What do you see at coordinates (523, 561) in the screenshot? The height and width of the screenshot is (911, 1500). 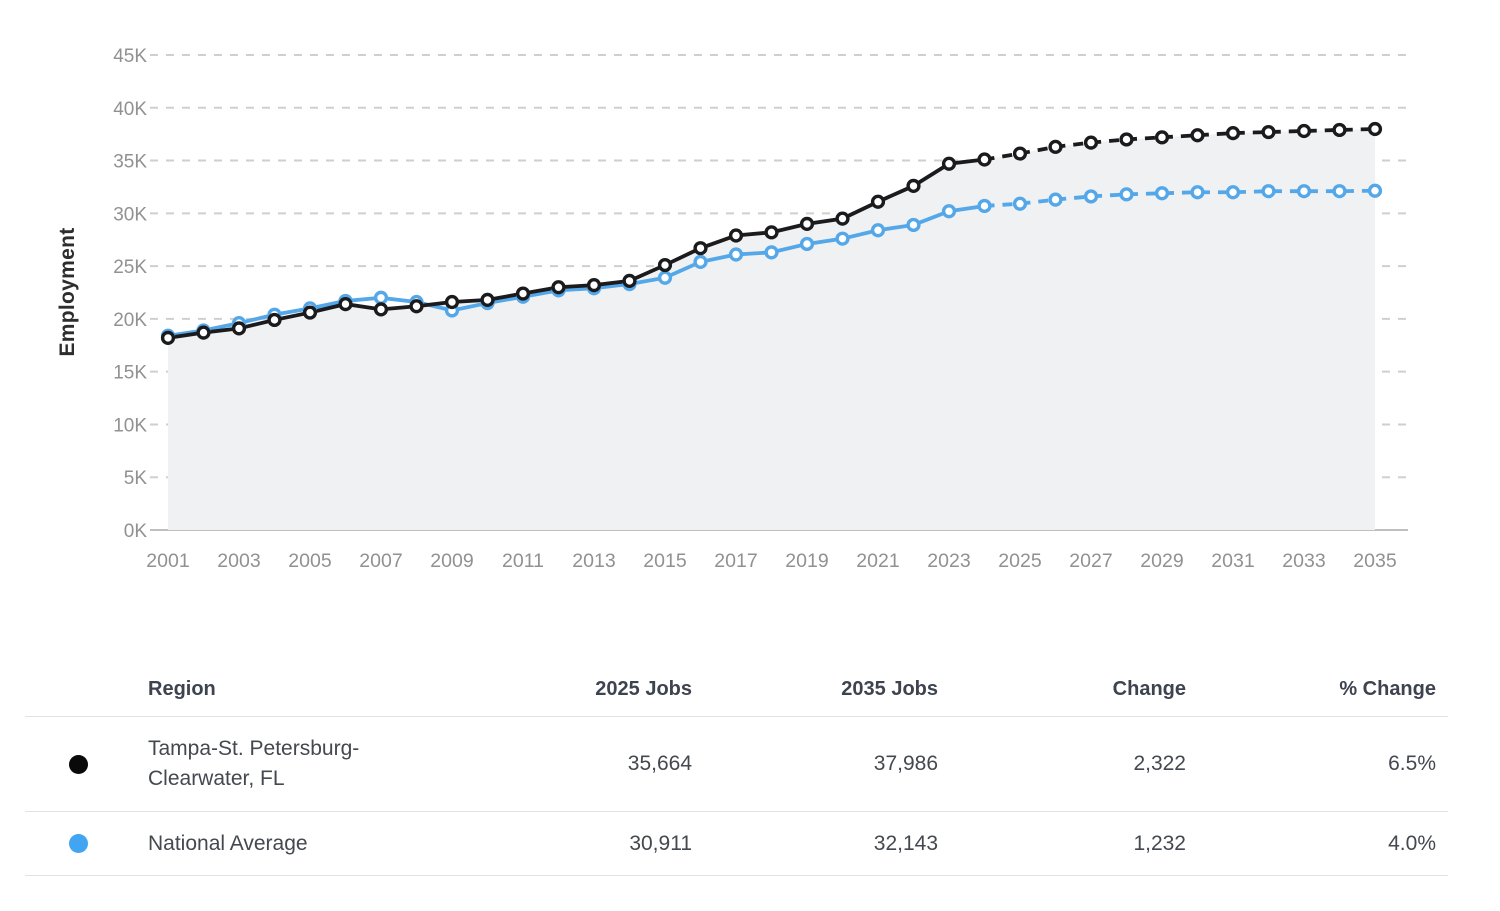 I see `x-tick-label: 2011` at bounding box center [523, 561].